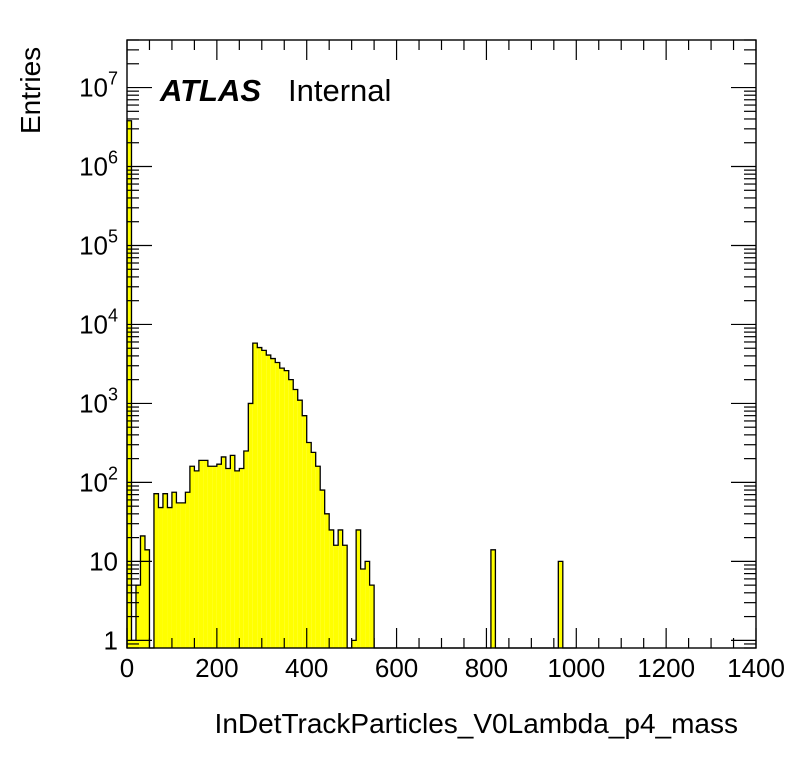 This screenshot has height=772, width=796. I want to click on y-tick-label: 10², so click(98, 480).